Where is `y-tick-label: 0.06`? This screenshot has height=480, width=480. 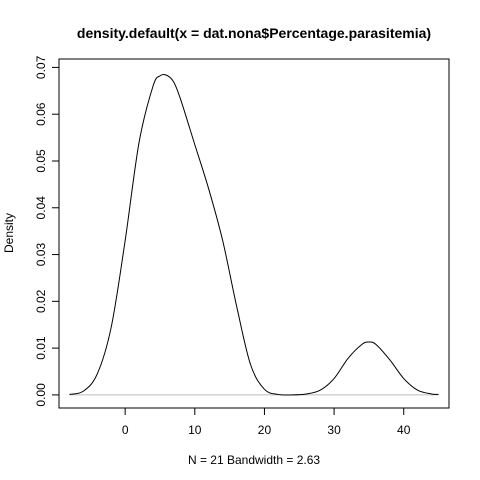
y-tick-label: 0.06 is located at coordinates (41, 114).